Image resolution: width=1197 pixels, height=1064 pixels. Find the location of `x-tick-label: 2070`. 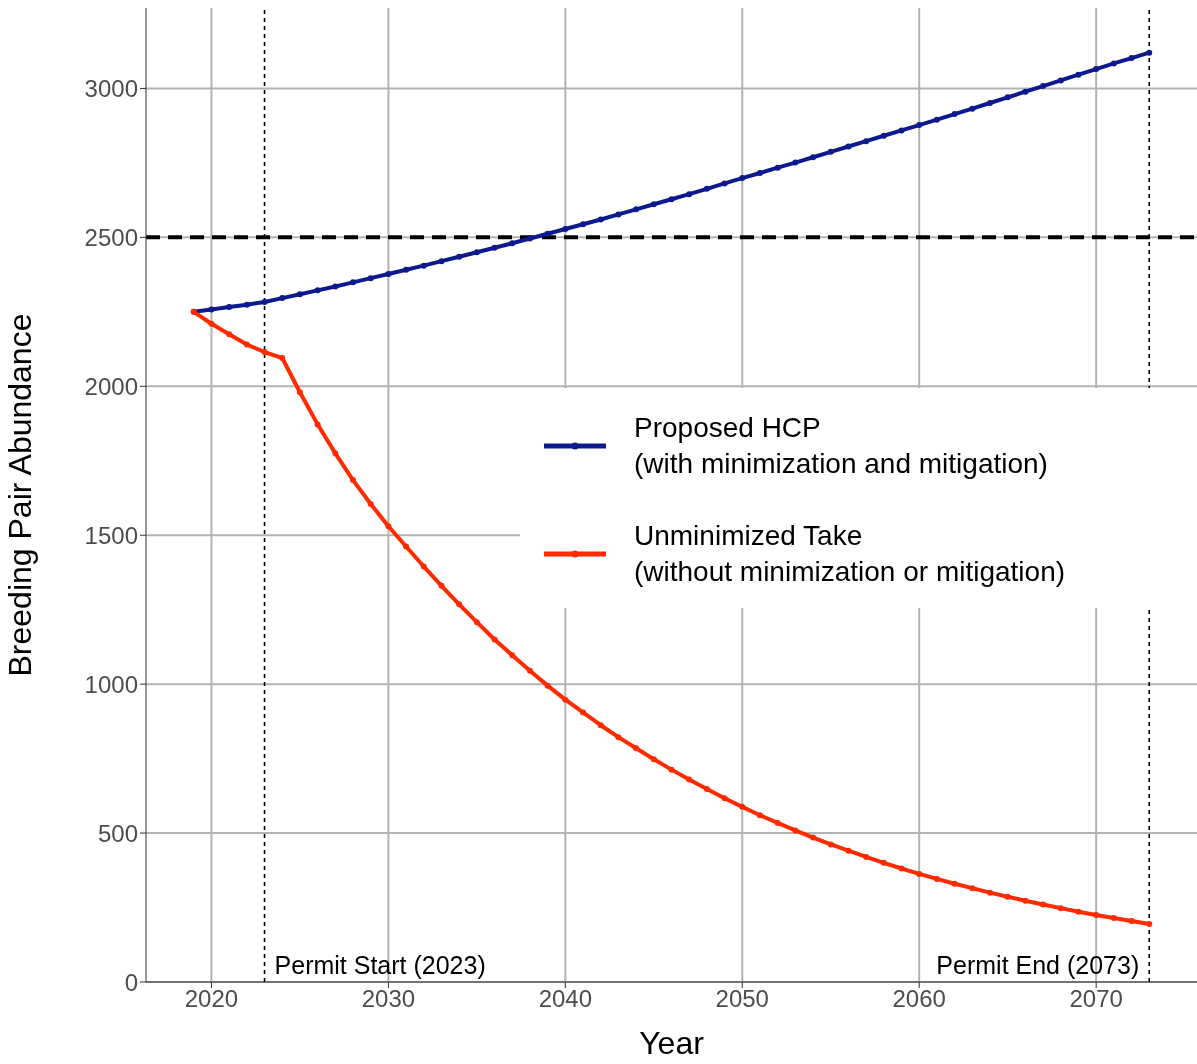

x-tick-label: 2070 is located at coordinates (1096, 999).